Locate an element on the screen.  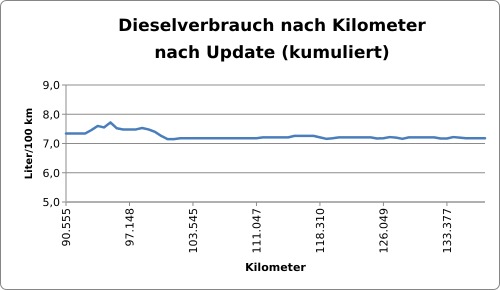
x-tick-label: 97.148 is located at coordinates (129, 227).